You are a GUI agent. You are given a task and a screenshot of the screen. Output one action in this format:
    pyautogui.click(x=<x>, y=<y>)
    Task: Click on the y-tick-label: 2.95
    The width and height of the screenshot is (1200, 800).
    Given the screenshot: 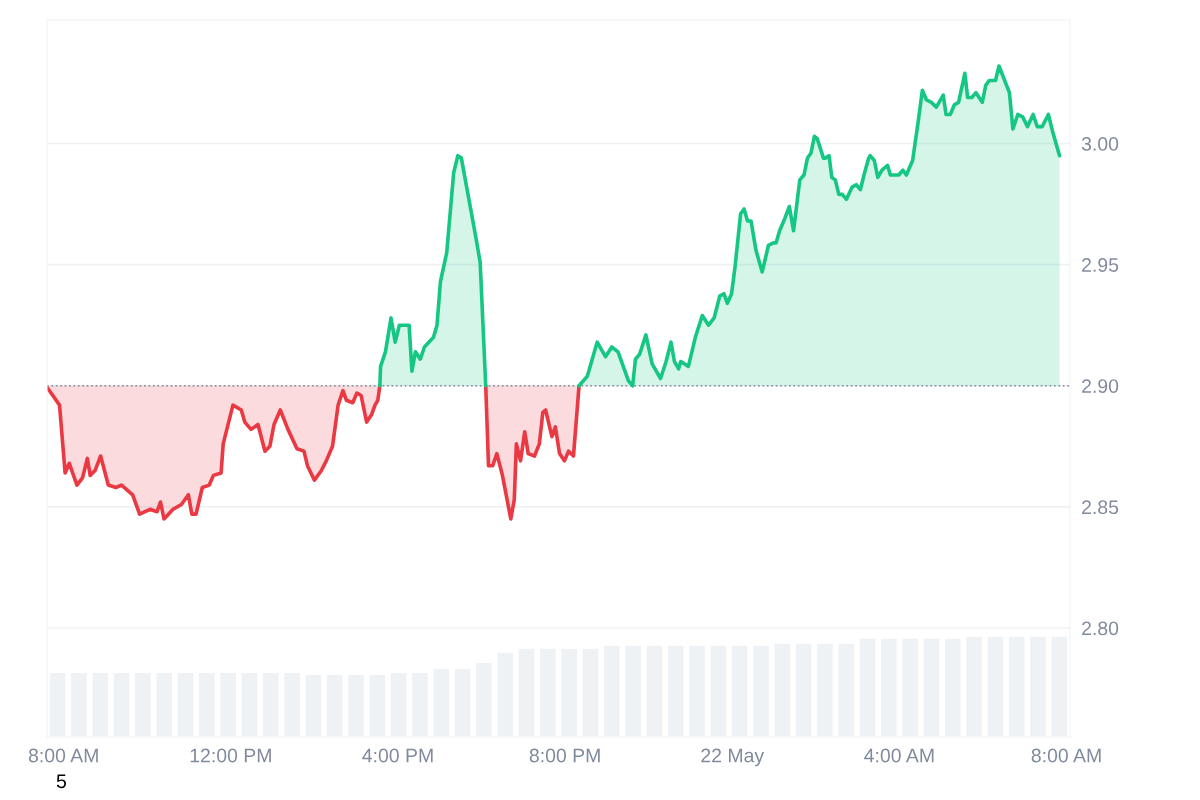 What is the action you would take?
    pyautogui.click(x=1100, y=265)
    